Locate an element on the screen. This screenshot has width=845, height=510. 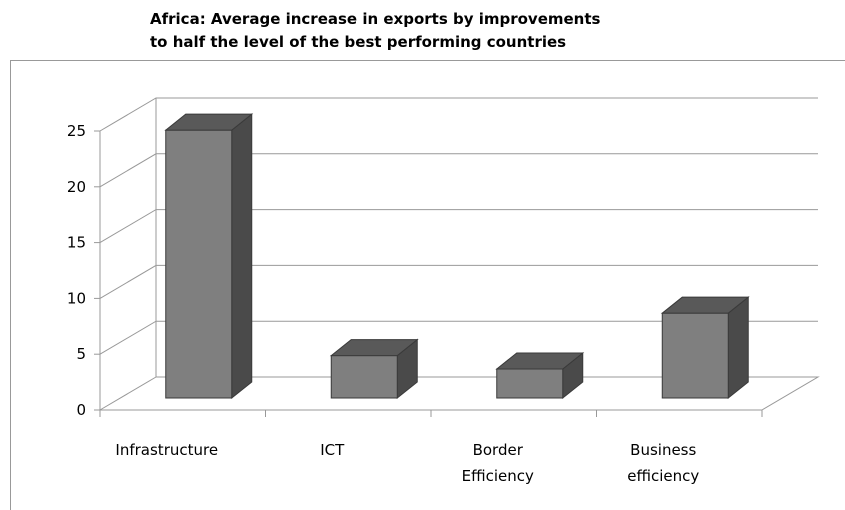
x-category-label-1: ICT is located at coordinates (332, 450).